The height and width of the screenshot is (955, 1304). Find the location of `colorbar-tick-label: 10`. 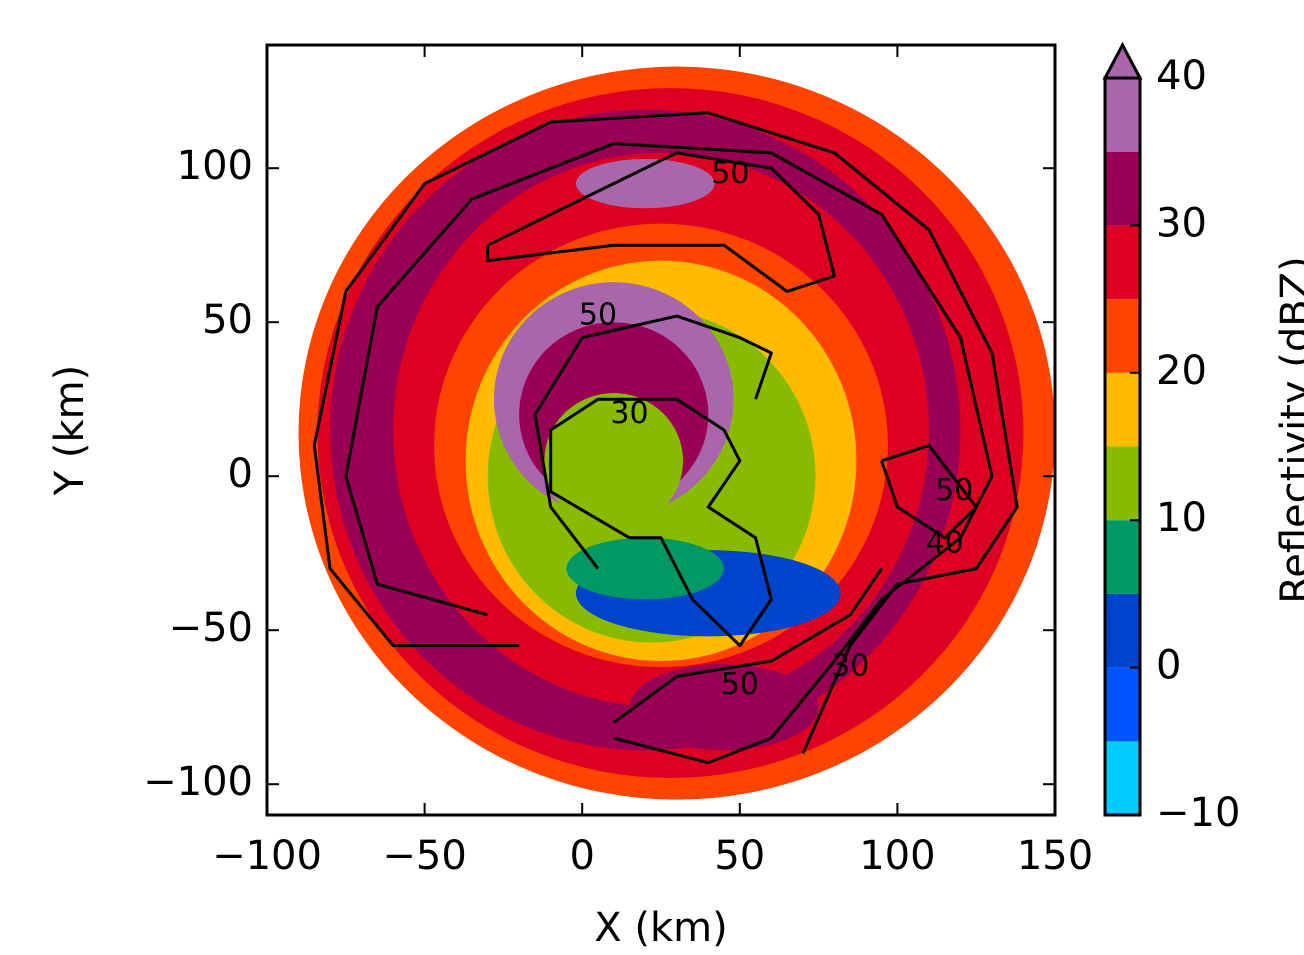

colorbar-tick-label: 10 is located at coordinates (1181, 518).